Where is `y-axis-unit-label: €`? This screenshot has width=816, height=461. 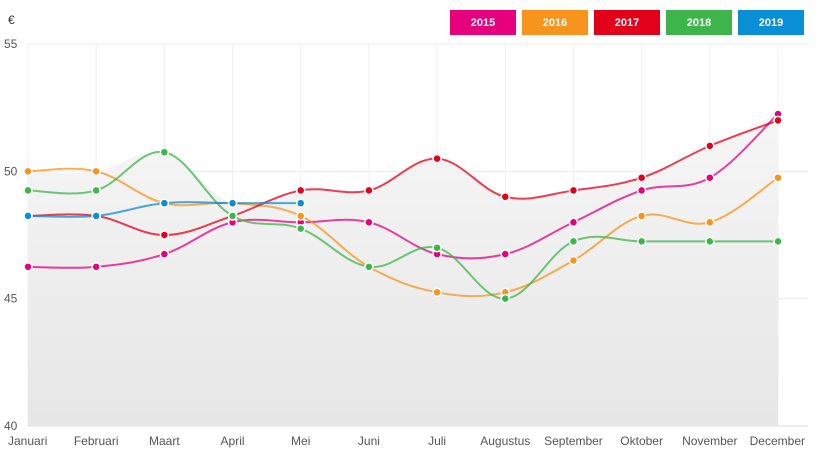
y-axis-unit-label: € is located at coordinates (11, 20).